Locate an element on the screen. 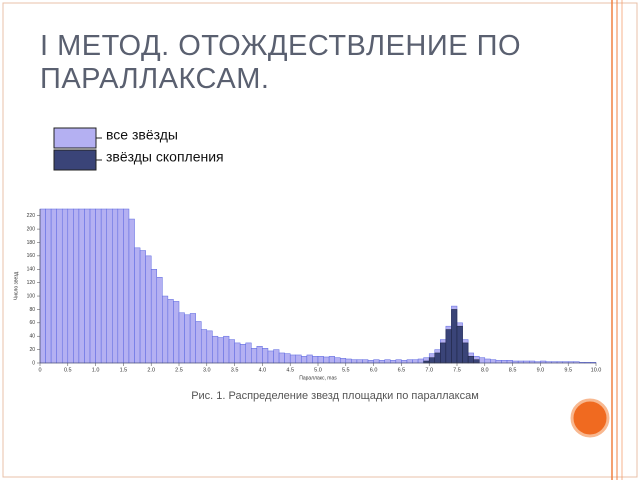 This screenshot has height=480, width=640. x-tick-label: 5.0 is located at coordinates (318, 370).